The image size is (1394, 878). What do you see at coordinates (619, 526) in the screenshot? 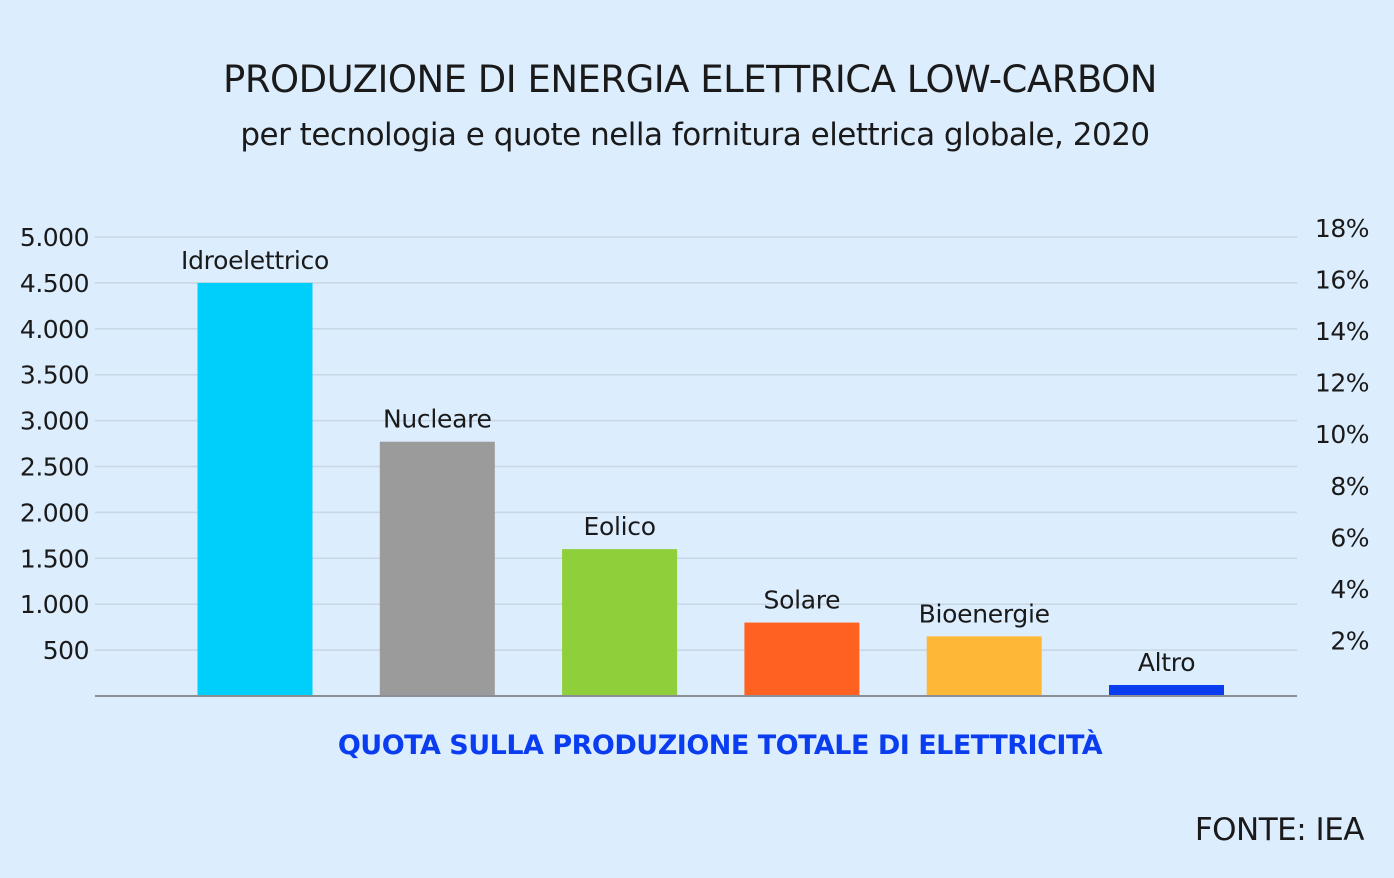
I see `bar-label: Eolico` at bounding box center [619, 526].